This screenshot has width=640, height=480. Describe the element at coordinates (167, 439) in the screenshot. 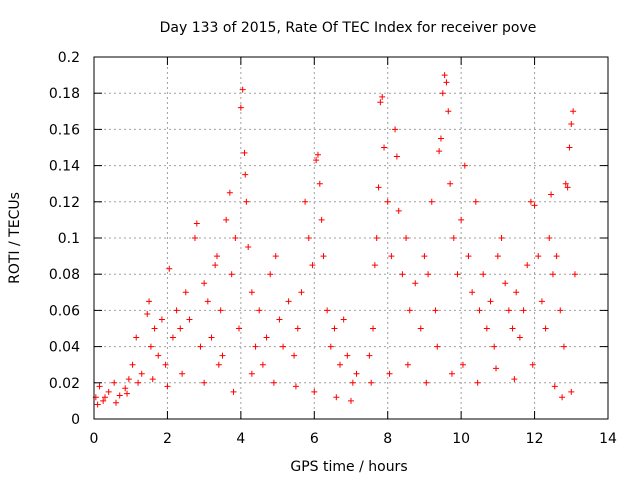

I see `x-tick-label: 2` at that location.